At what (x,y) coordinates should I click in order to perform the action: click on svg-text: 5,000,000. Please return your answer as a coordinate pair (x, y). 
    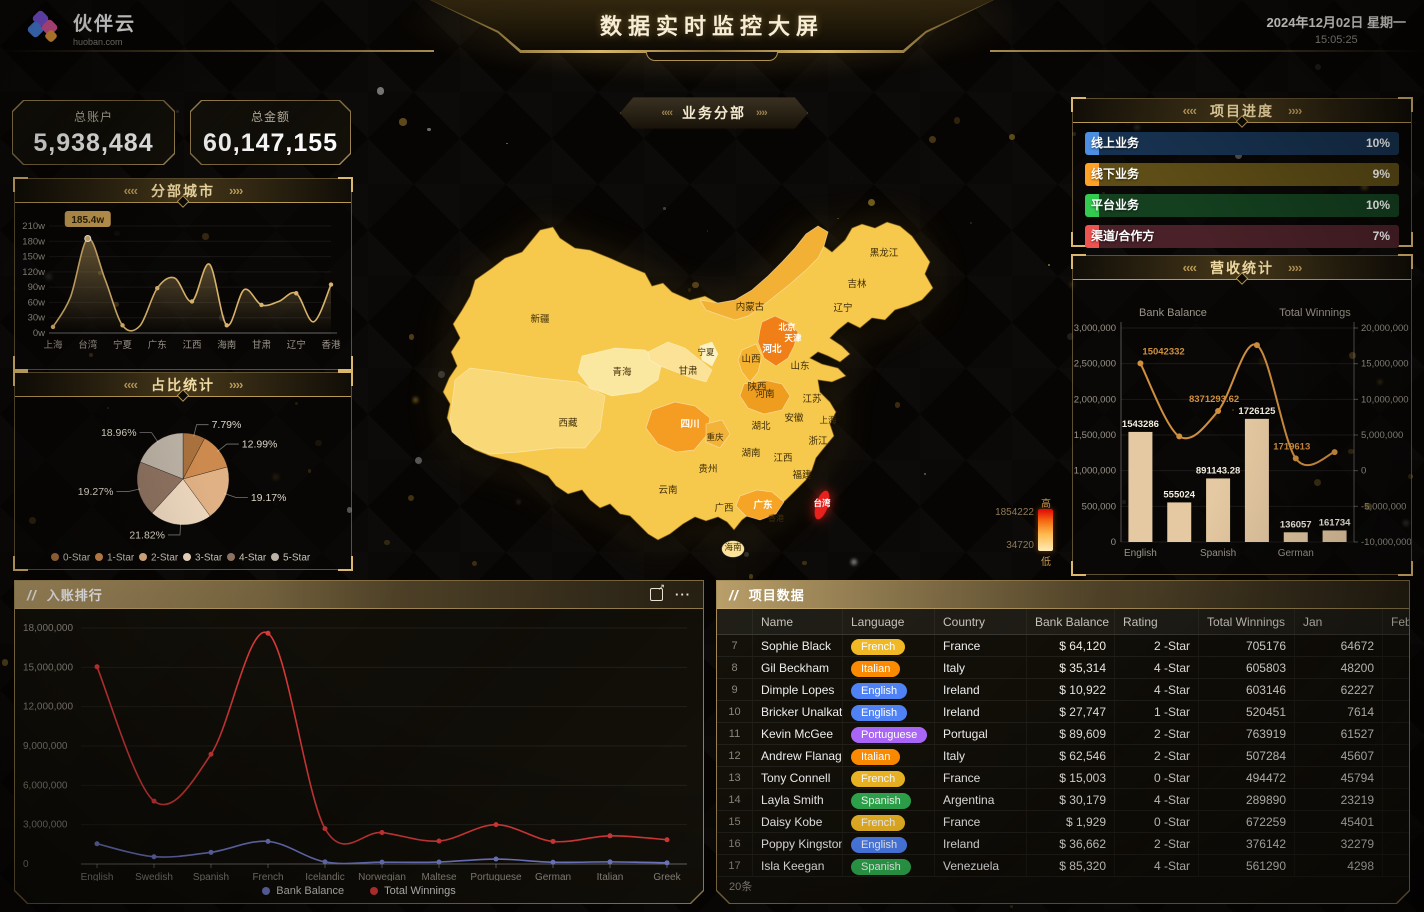
    Looking at the image, I should click on (1382, 435).